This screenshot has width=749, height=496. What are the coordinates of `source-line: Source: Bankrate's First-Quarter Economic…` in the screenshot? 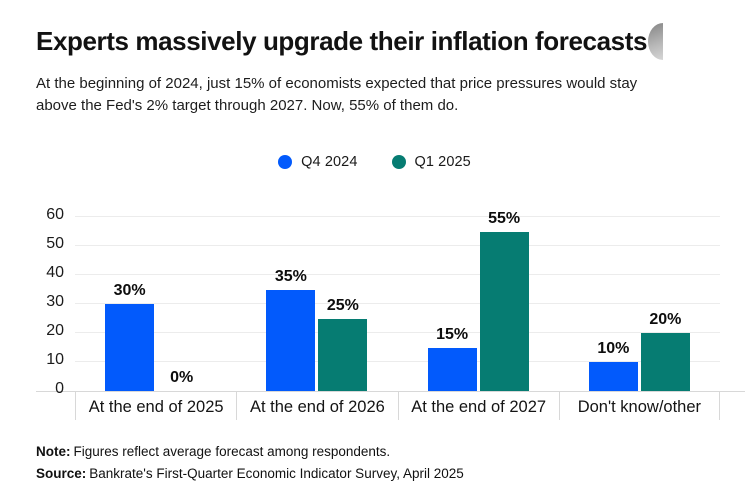 It's located at (374, 474).